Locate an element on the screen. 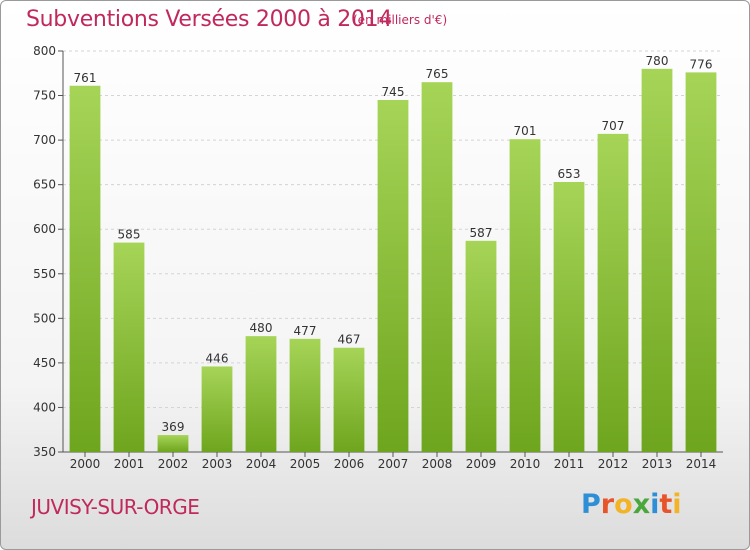 This screenshot has width=750, height=550. x-tick-label: 2003 is located at coordinates (217, 464).